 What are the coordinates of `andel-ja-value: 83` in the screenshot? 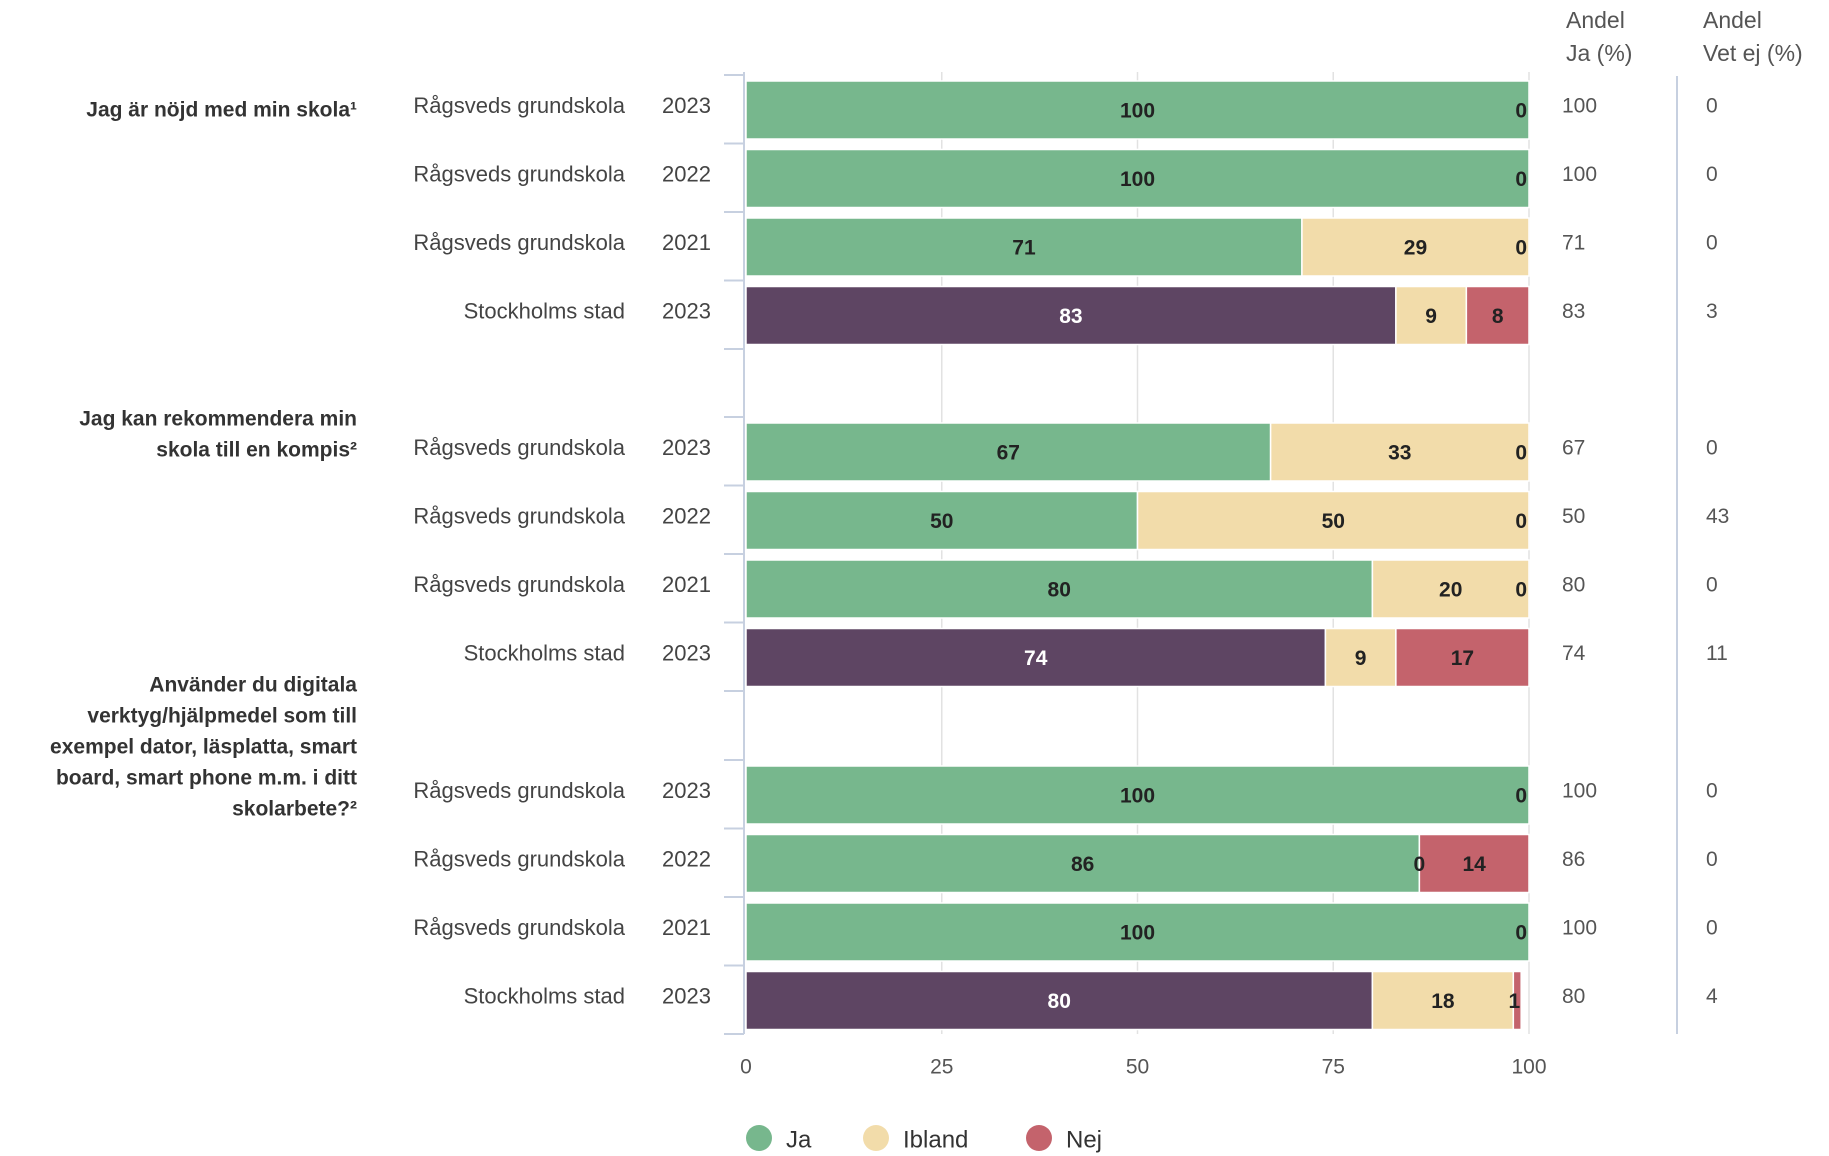 It's located at (1573, 311).